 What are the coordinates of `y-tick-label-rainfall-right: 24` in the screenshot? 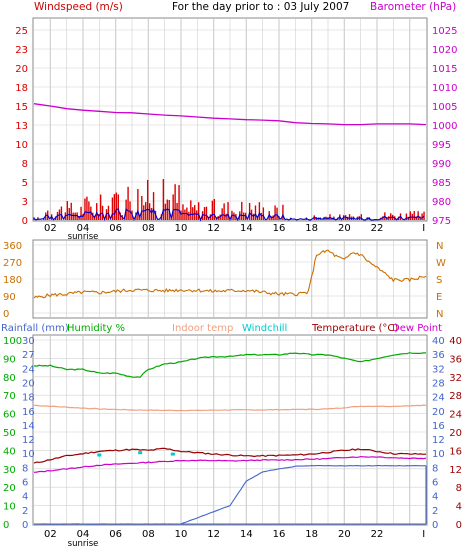 It's located at (438, 398).